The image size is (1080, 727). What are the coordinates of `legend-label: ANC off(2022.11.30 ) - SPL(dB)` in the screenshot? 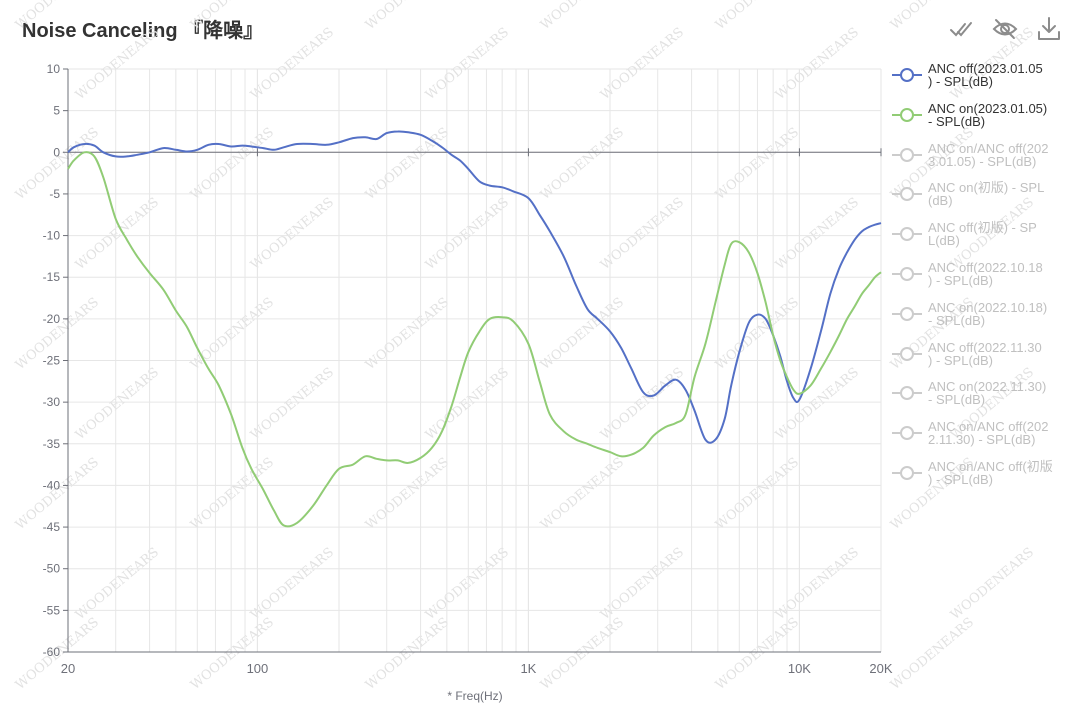 It's located at (985, 353).